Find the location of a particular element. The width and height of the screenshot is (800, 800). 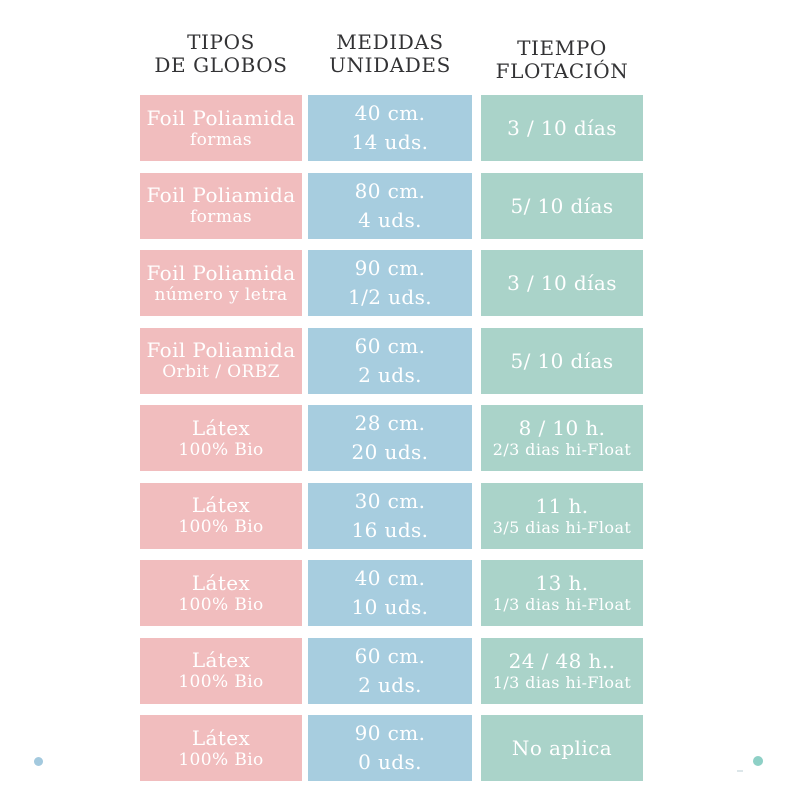

medida-line2: 14 uds. is located at coordinates (390, 142).